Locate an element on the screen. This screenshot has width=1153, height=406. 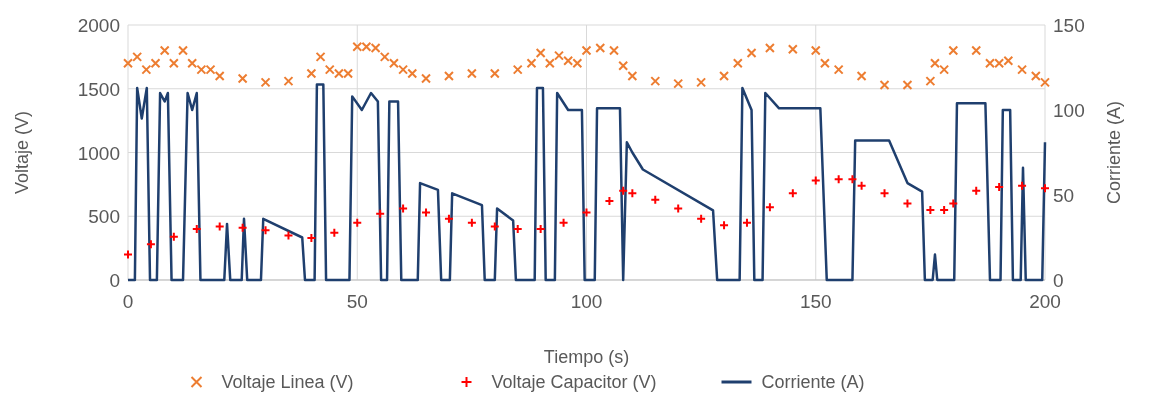
y2-tick-label: 150 is located at coordinates (1069, 25).